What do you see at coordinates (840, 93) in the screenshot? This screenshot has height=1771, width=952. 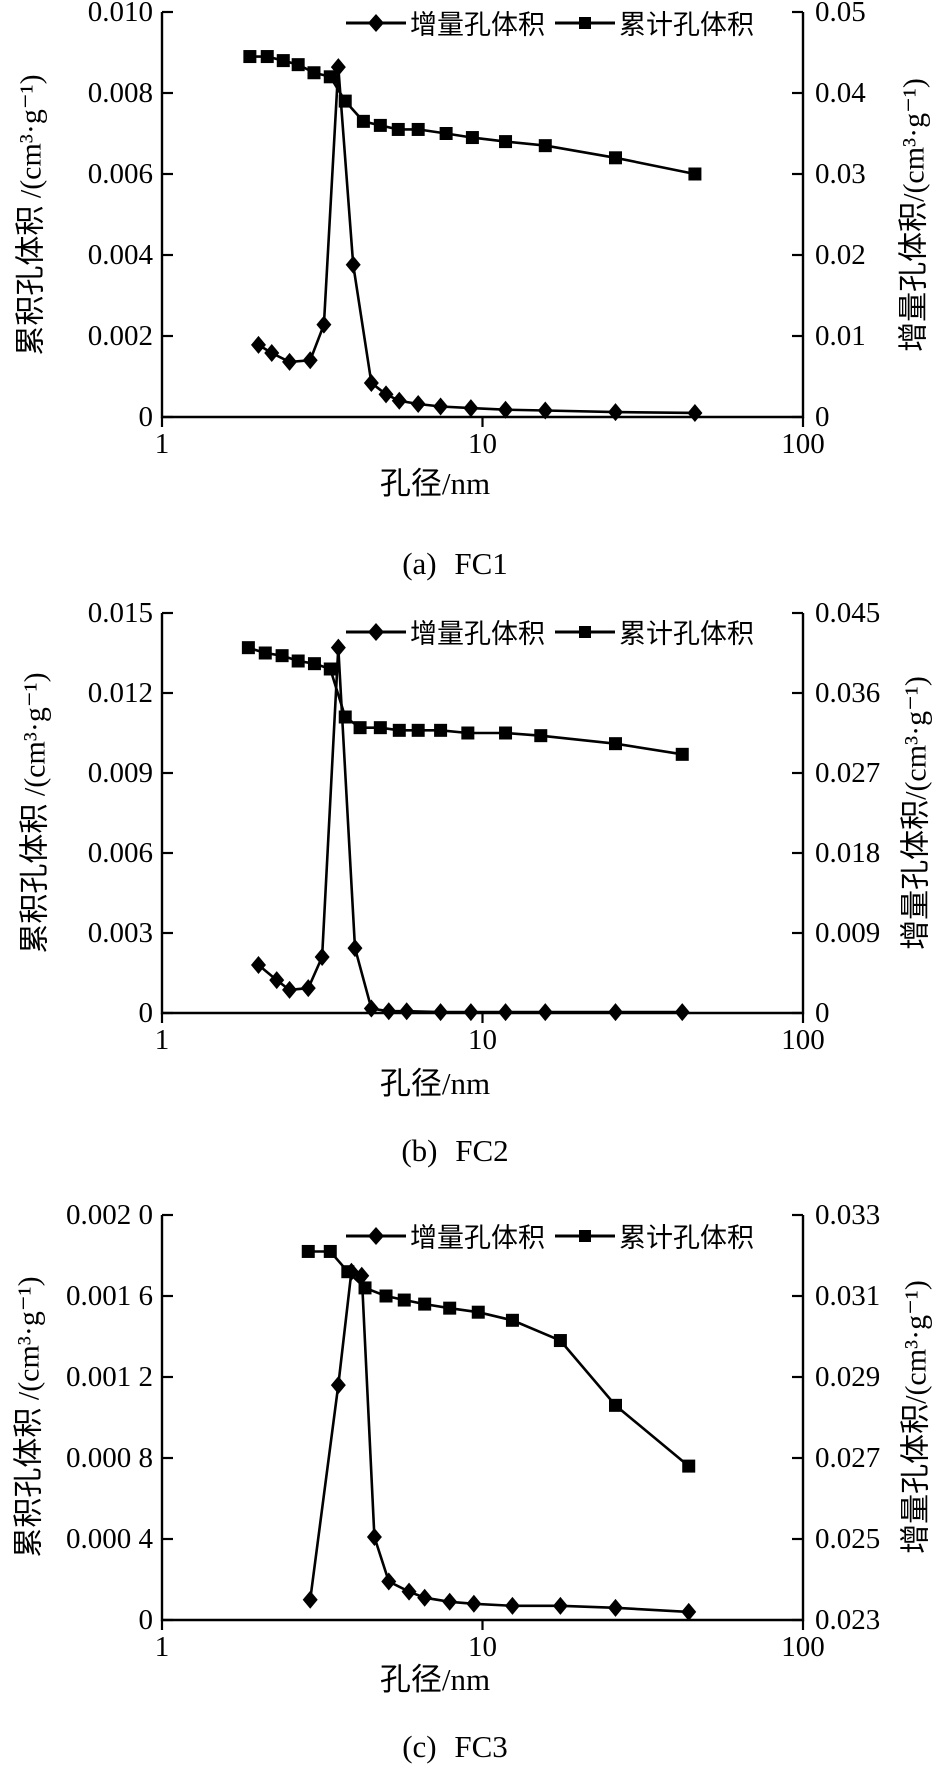 I see `right-tick-label: 0.04` at bounding box center [840, 93].